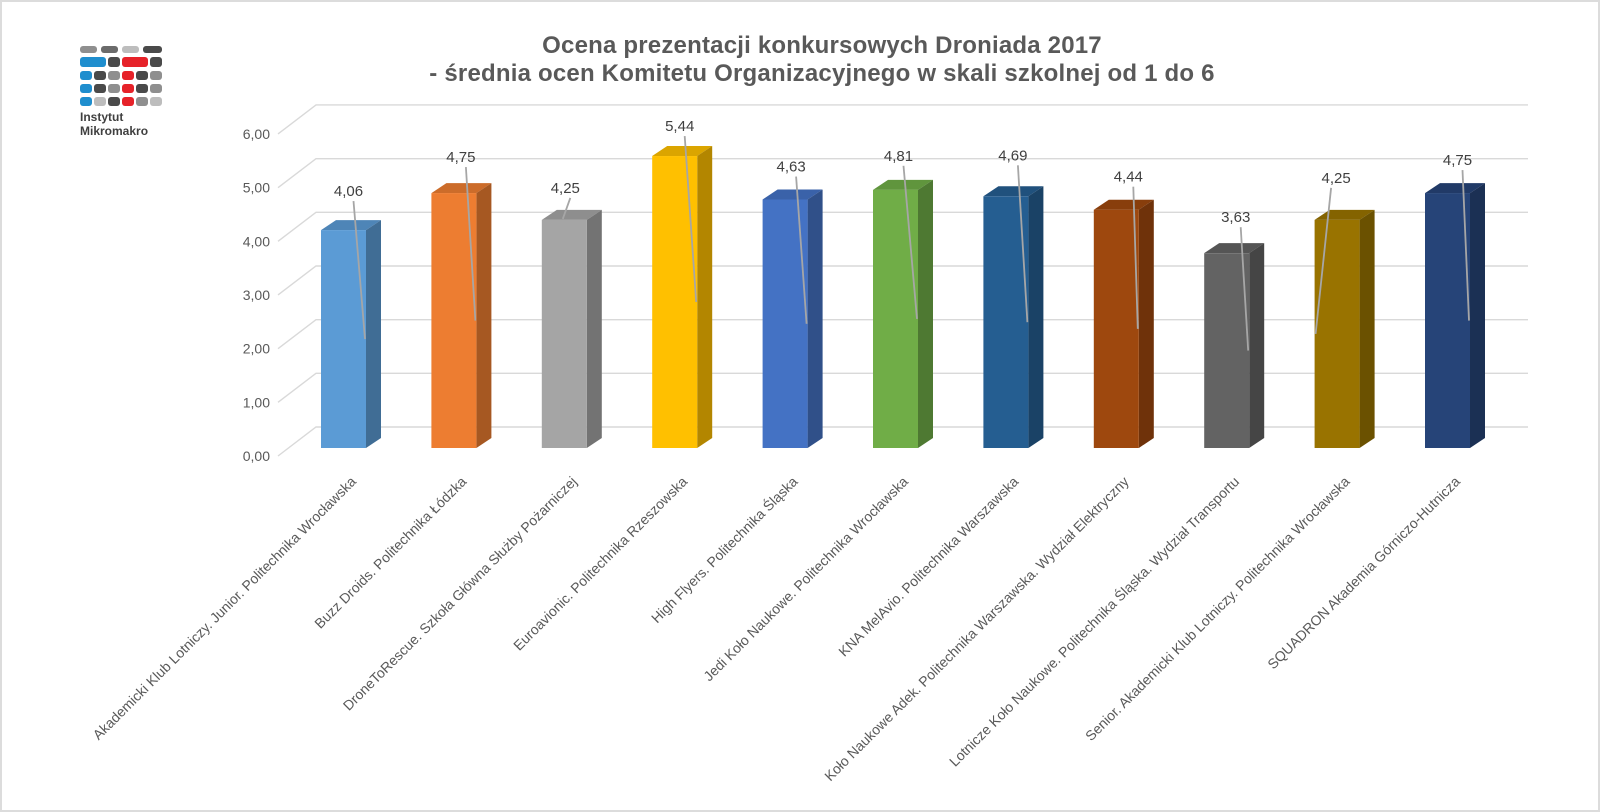 Image resolution: width=1600 pixels, height=812 pixels. I want to click on data-label: 4,63, so click(790, 167).